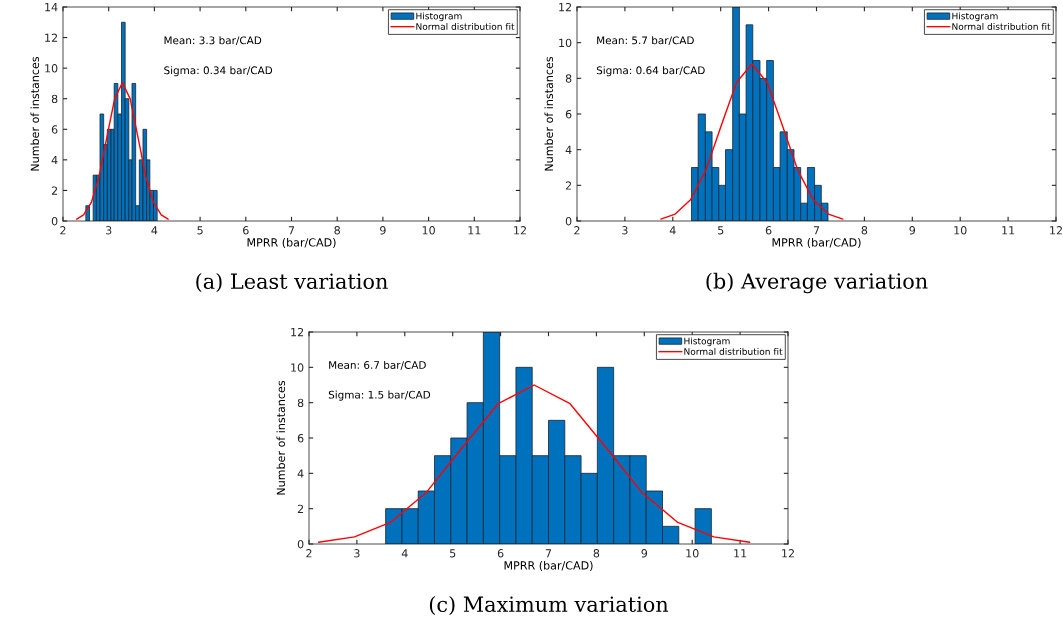 The image size is (1063, 622). Describe the element at coordinates (51, 7) in the screenshot. I see `y-tick-label: 14` at that location.